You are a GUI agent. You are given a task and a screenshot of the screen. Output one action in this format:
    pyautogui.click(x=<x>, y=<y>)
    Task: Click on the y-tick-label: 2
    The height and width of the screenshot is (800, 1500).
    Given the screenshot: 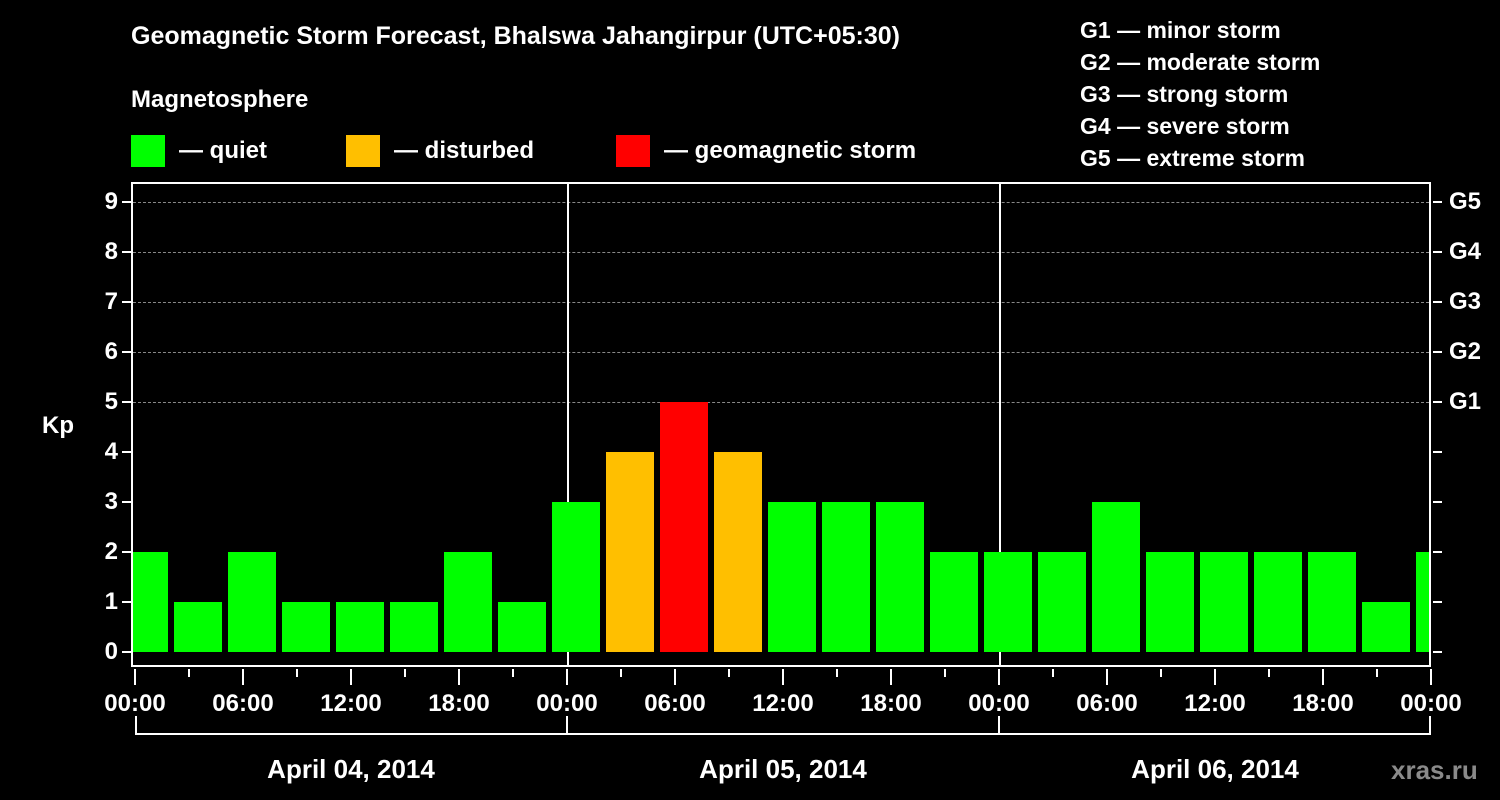 What is the action you would take?
    pyautogui.click(x=111, y=551)
    